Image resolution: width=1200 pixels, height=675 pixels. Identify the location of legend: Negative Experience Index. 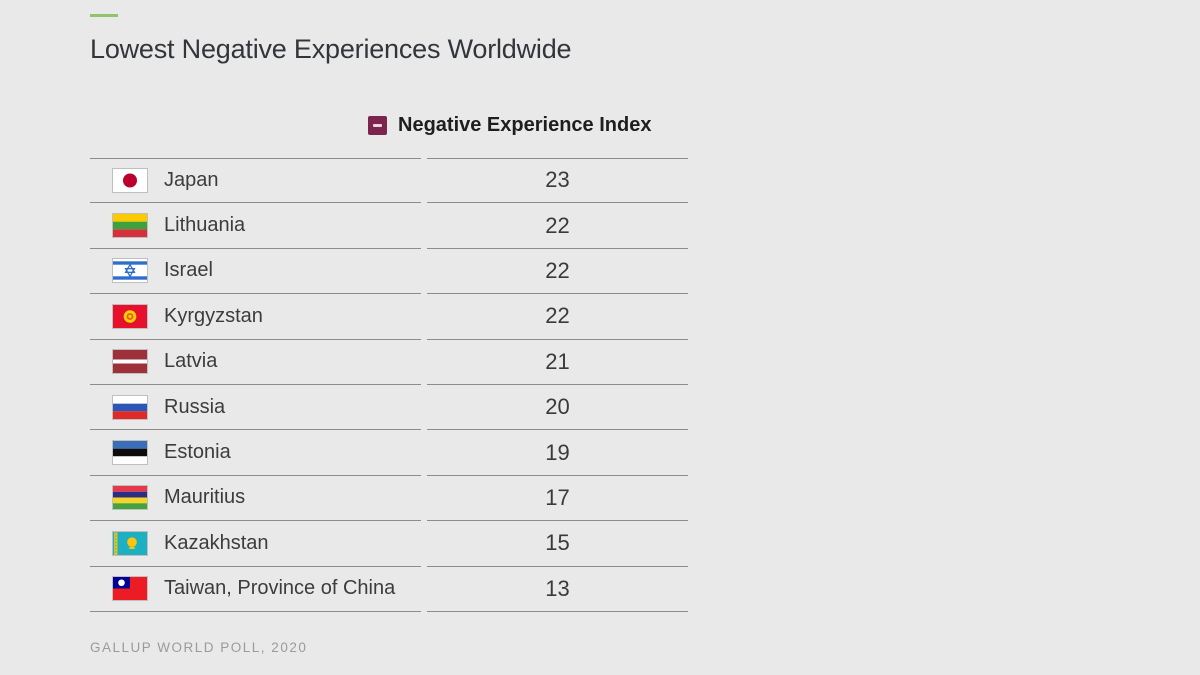
(509, 125).